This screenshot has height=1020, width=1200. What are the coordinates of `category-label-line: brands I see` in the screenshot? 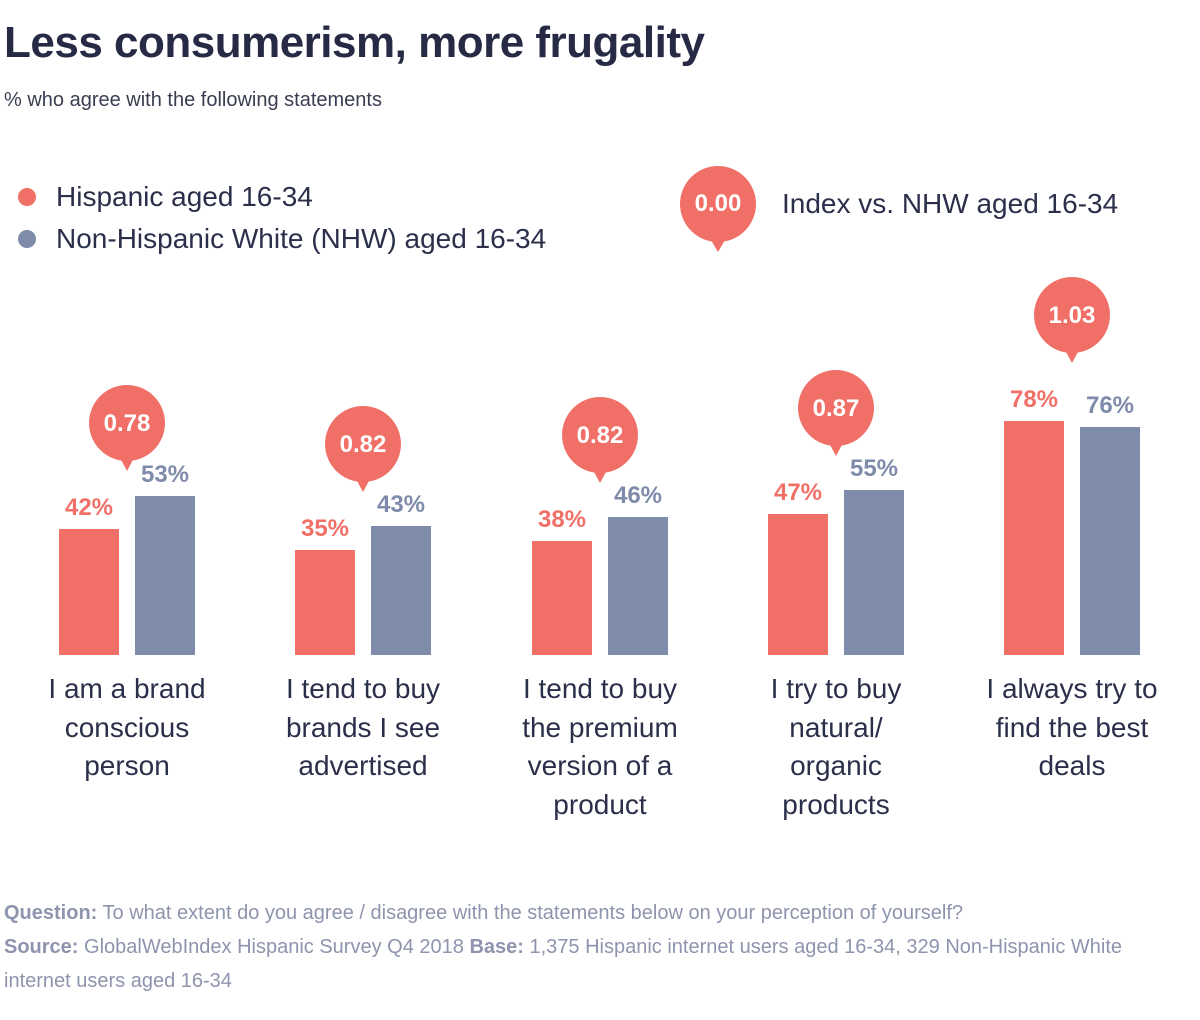 It's located at (363, 727).